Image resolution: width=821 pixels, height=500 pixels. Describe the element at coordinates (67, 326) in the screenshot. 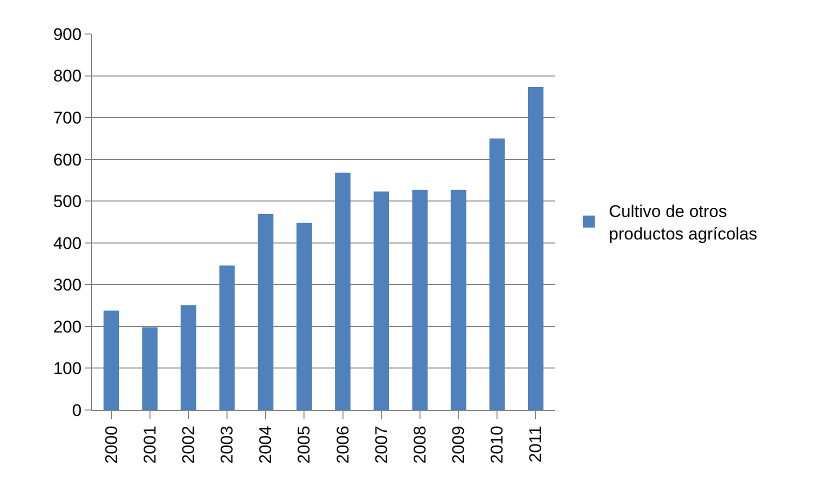

I see `y-tick-label: 200` at that location.